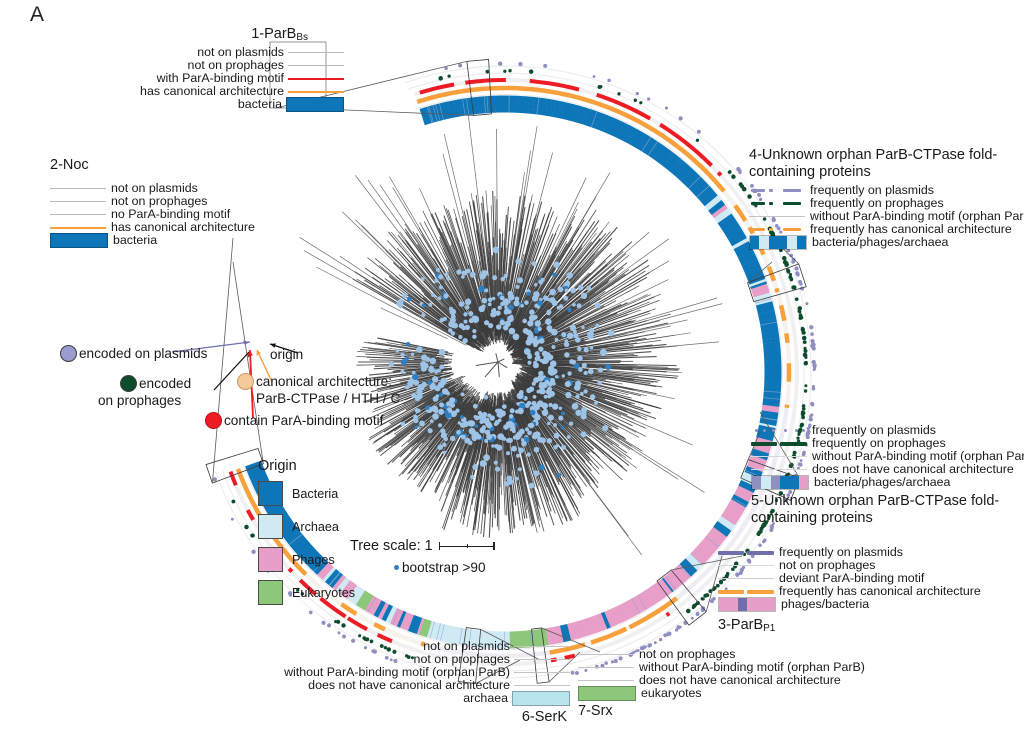 The image size is (1024, 729). What do you see at coordinates (810, 172) in the screenshot?
I see `clade-title-text-line2: containing proteins` at bounding box center [810, 172].